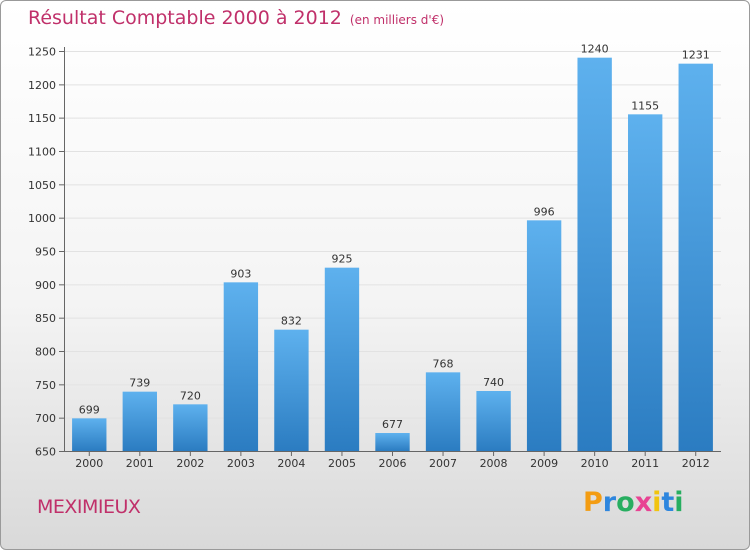  Describe the element at coordinates (241, 366) in the screenshot. I see `bar-2003` at that location.